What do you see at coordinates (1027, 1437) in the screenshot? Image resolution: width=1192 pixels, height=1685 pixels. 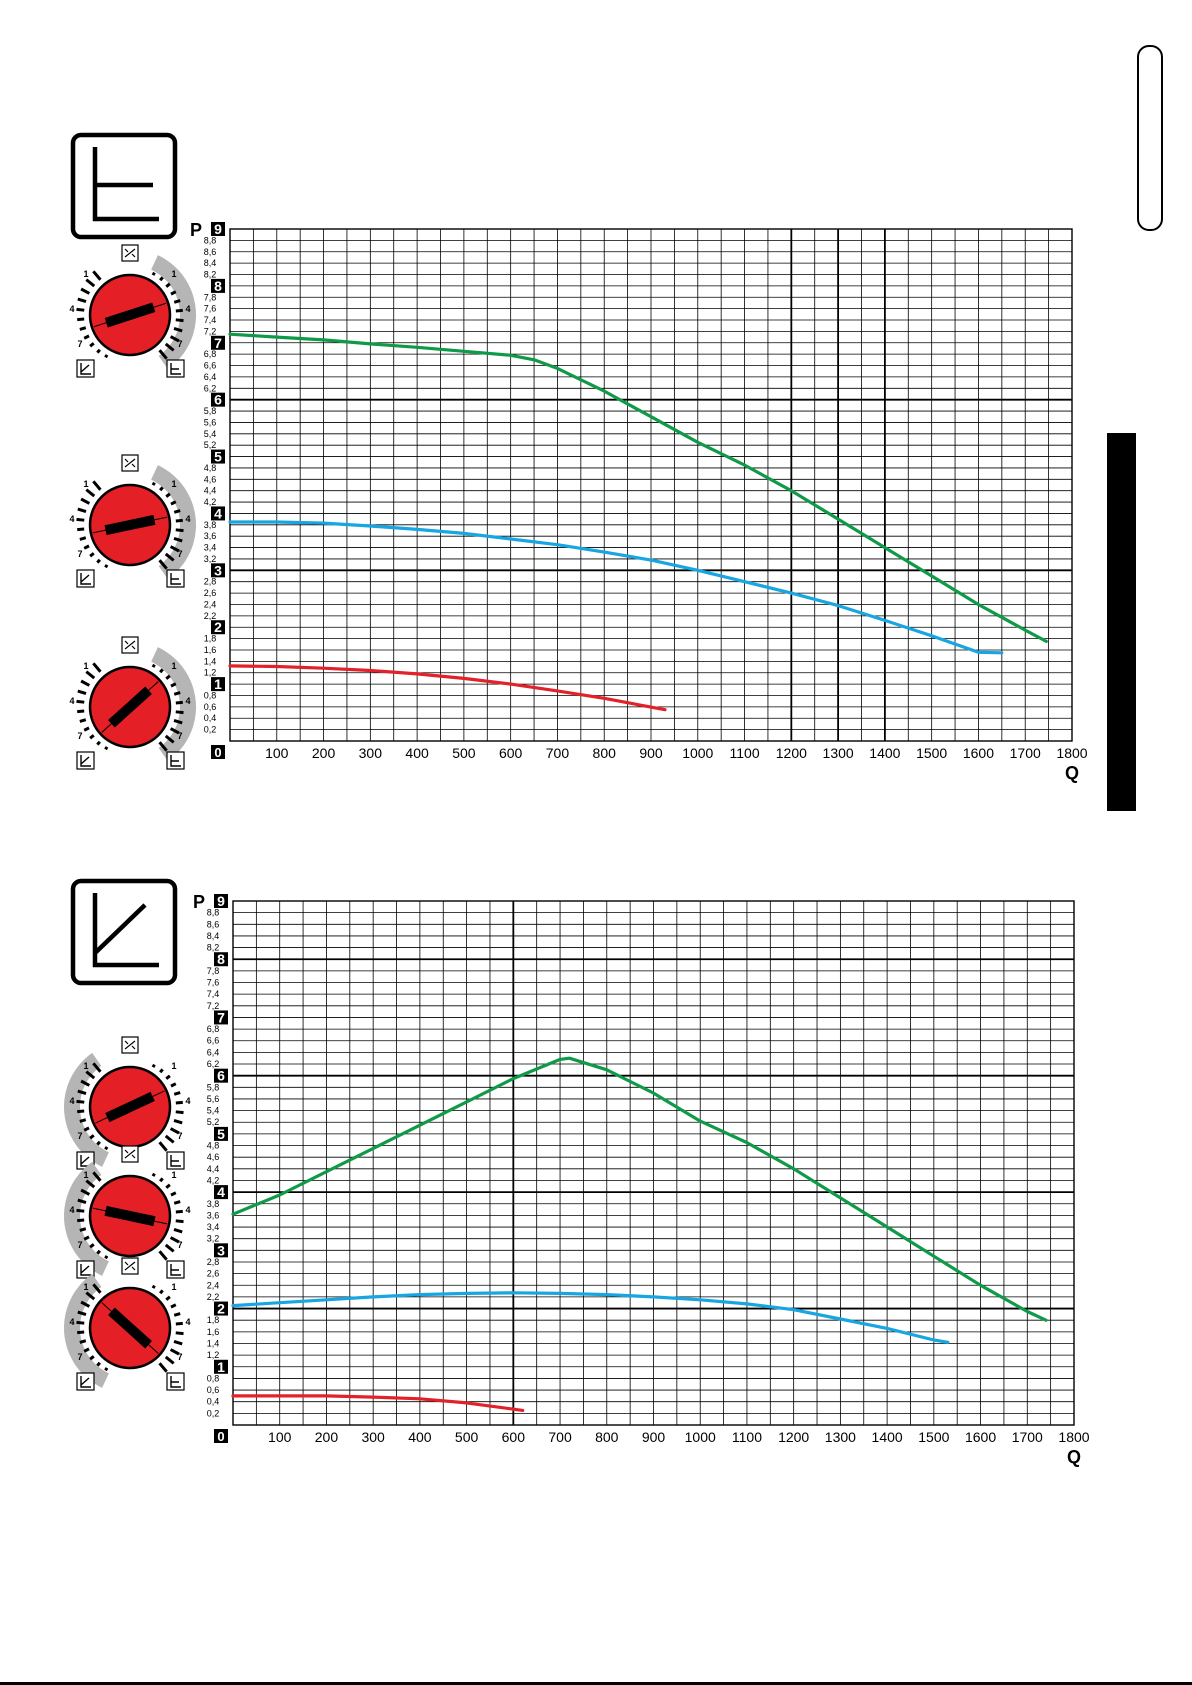 I see `x-tick-label: 1700` at bounding box center [1027, 1437].